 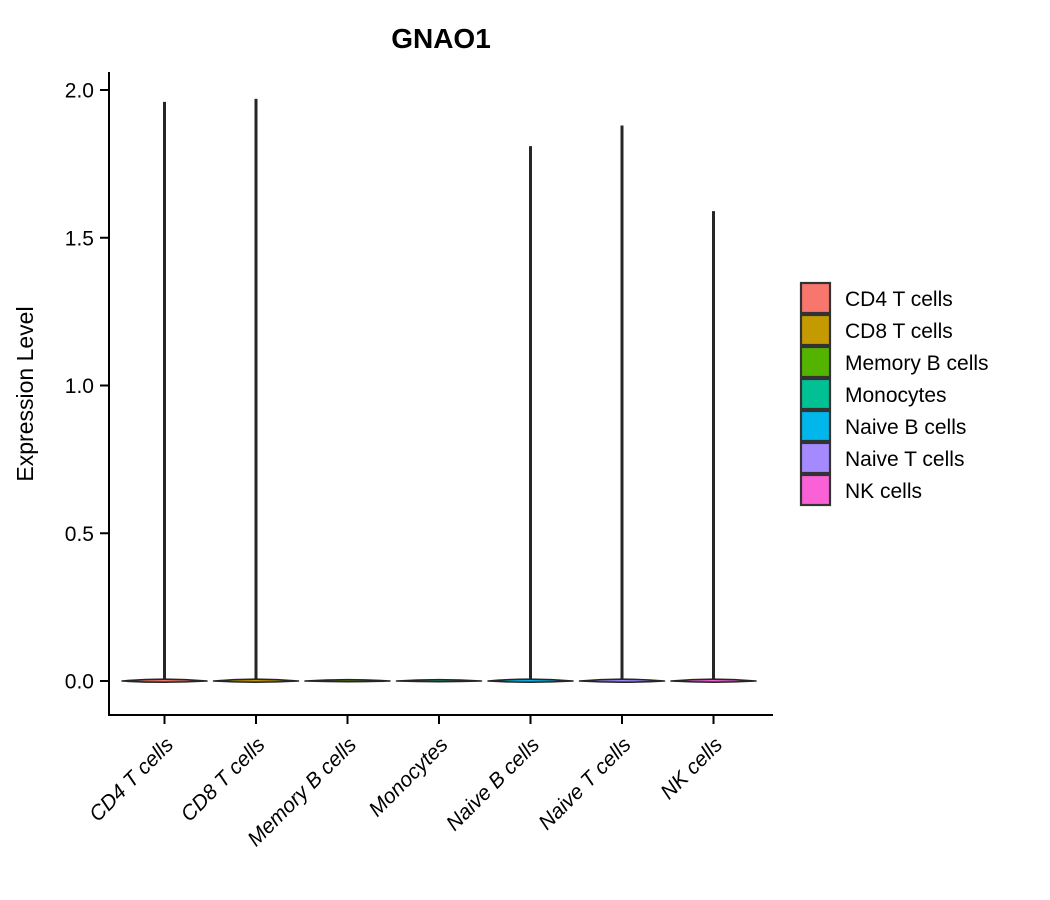 I want to click on legend-key: Memory B cells, so click(x=894, y=362).